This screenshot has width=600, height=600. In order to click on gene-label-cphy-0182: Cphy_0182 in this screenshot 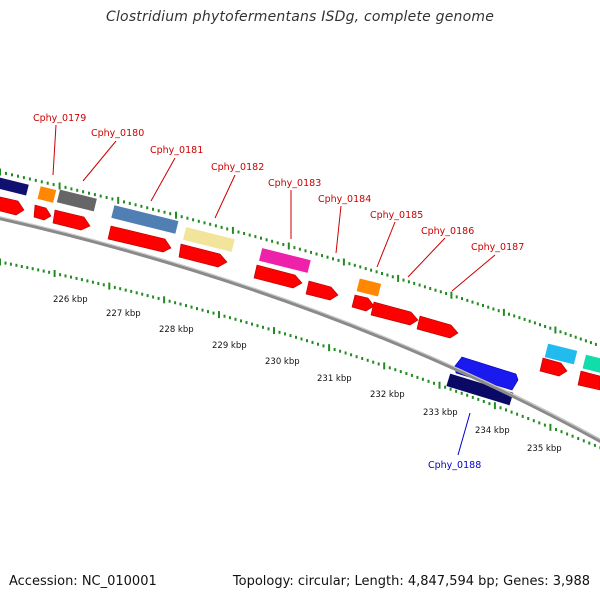, I will do `click(237, 167)`.